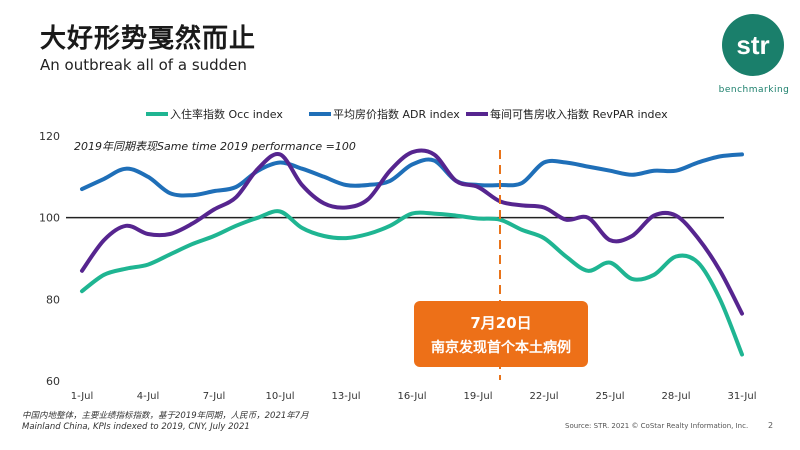  What do you see at coordinates (771, 425) in the screenshot?
I see `page-number: 2` at bounding box center [771, 425].